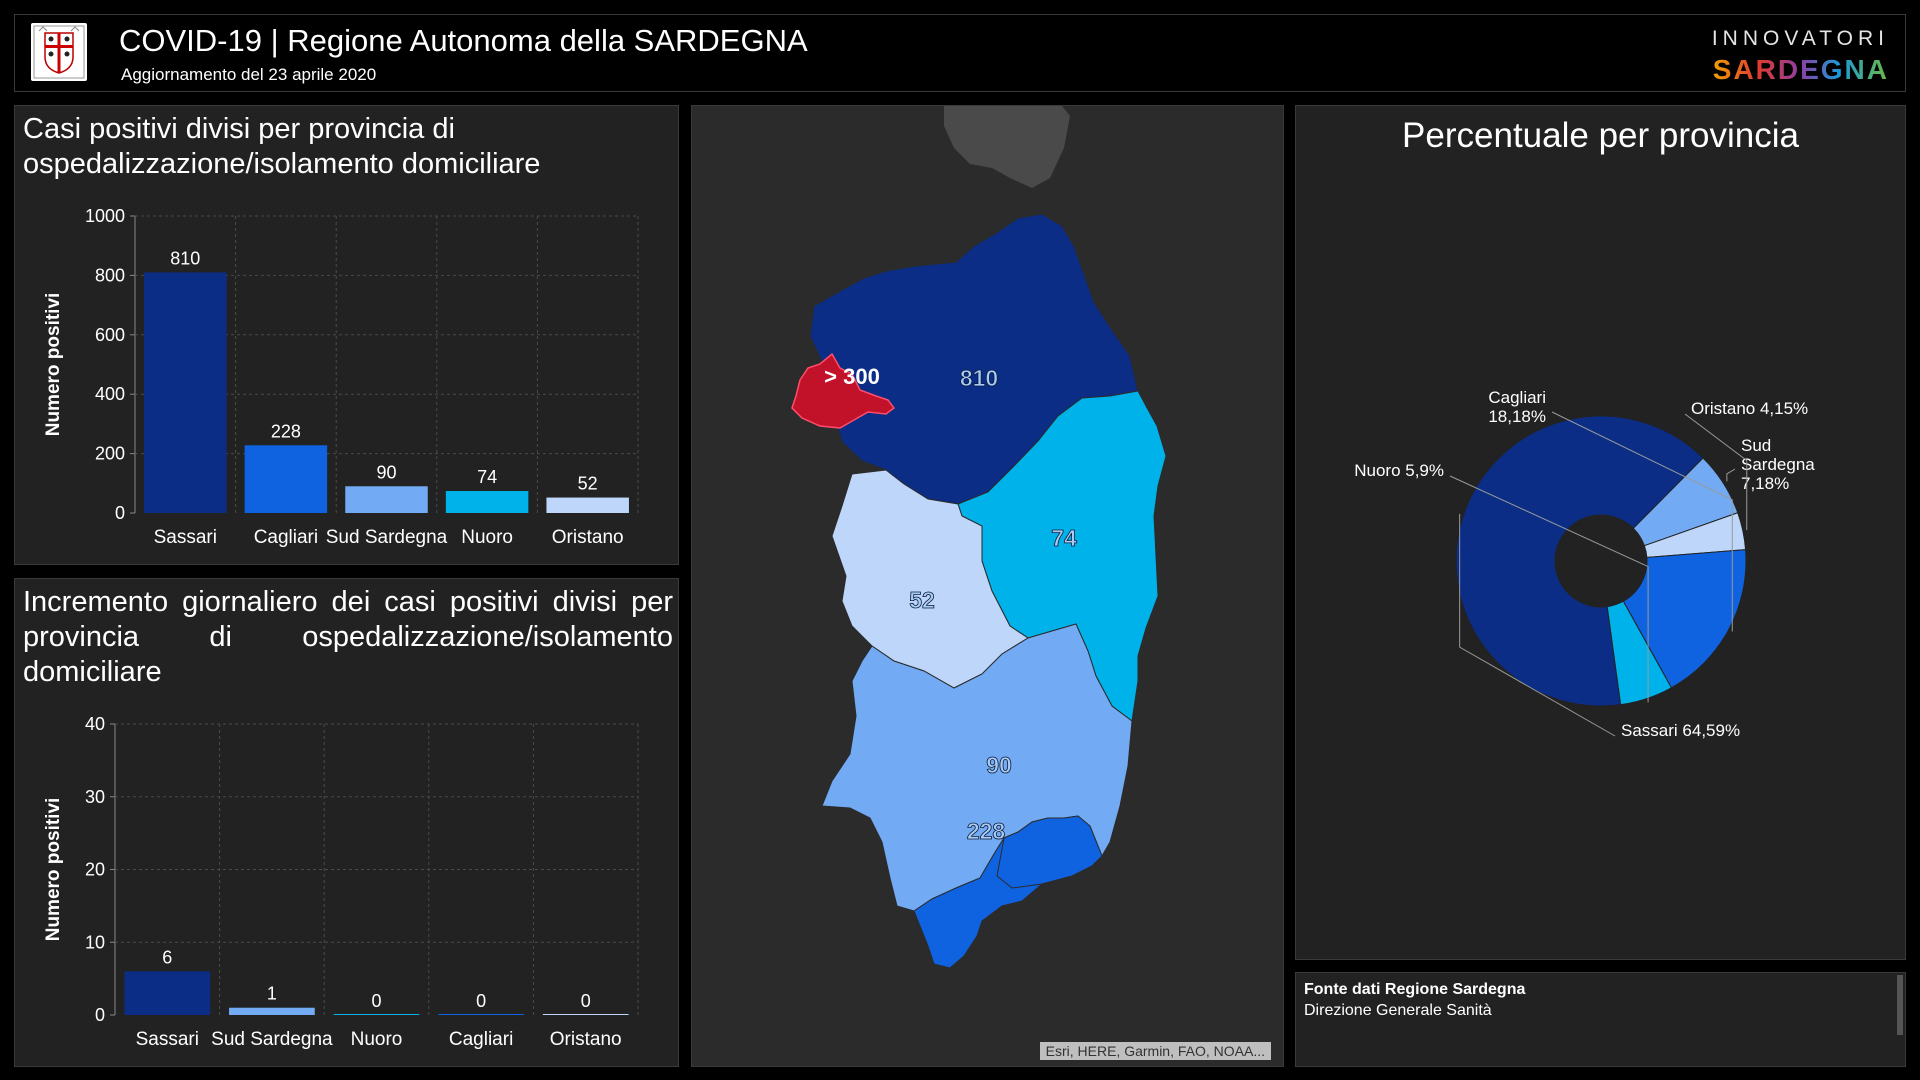 The image size is (1920, 1080). What do you see at coordinates (1765, 483) in the screenshot?
I see `slice-label-line: 7,18%` at bounding box center [1765, 483].